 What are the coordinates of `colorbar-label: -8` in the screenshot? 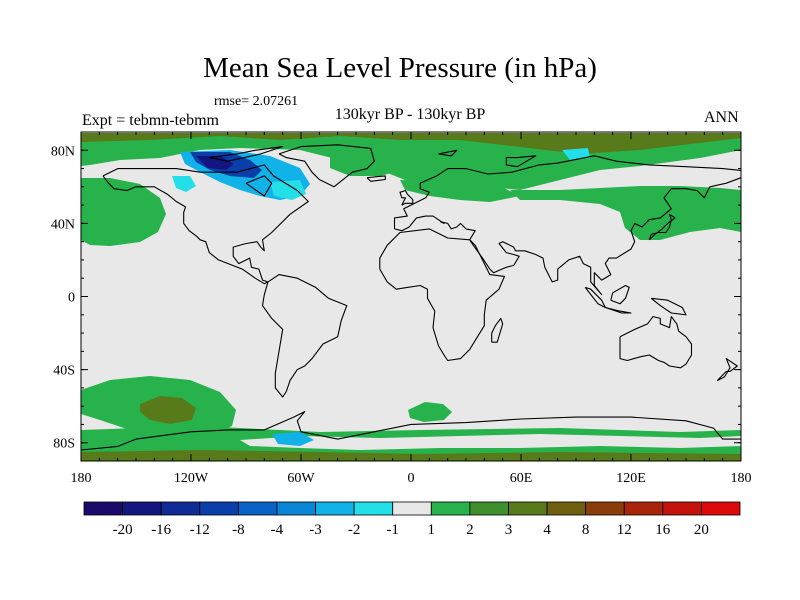 It's located at (238, 530).